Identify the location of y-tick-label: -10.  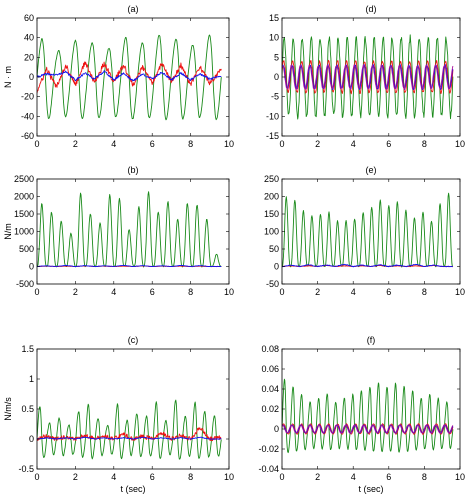
(272, 116).